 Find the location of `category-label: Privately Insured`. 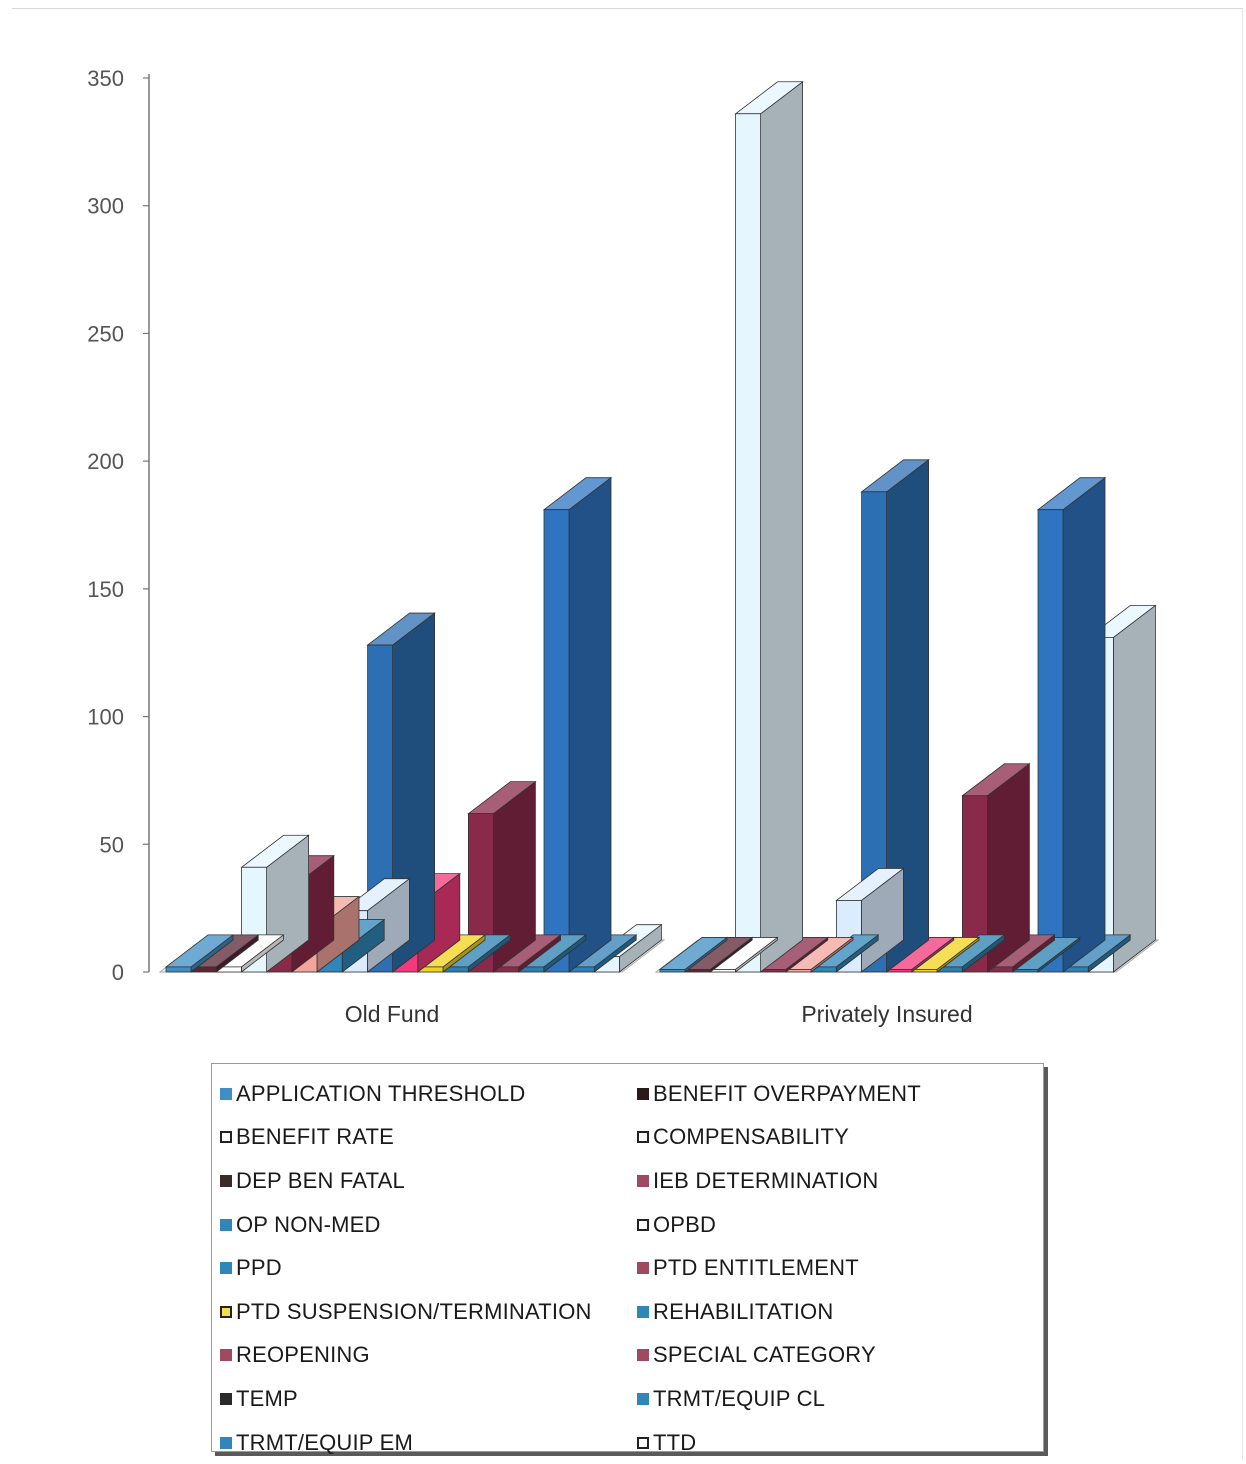

category-label: Privately Insured is located at coordinates (886, 1014).